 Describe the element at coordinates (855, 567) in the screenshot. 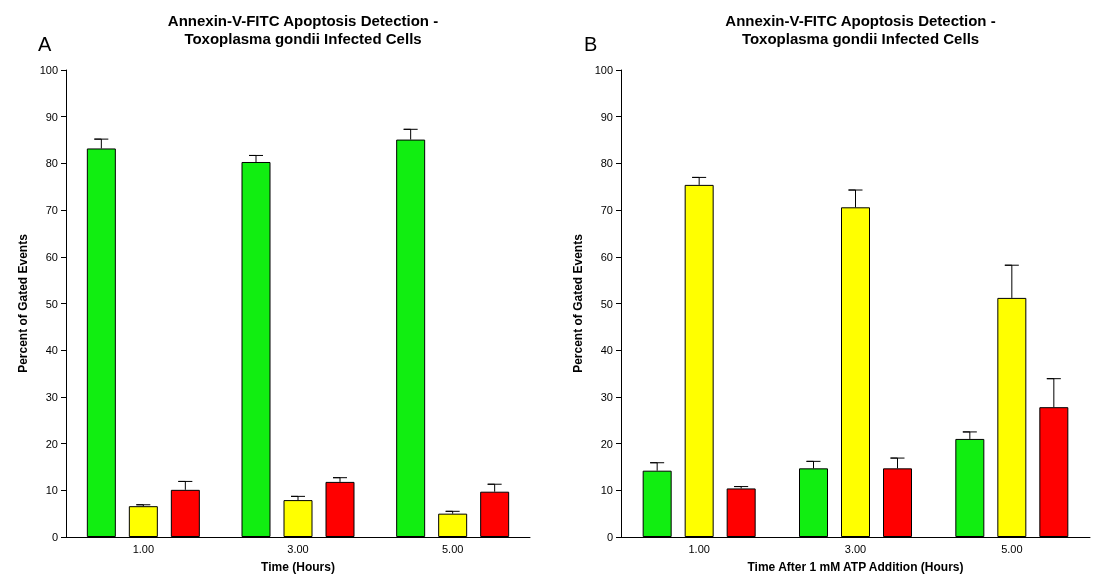

I see `x-axis-title: Time After 1 mM ATP Addition (Hours)` at that location.